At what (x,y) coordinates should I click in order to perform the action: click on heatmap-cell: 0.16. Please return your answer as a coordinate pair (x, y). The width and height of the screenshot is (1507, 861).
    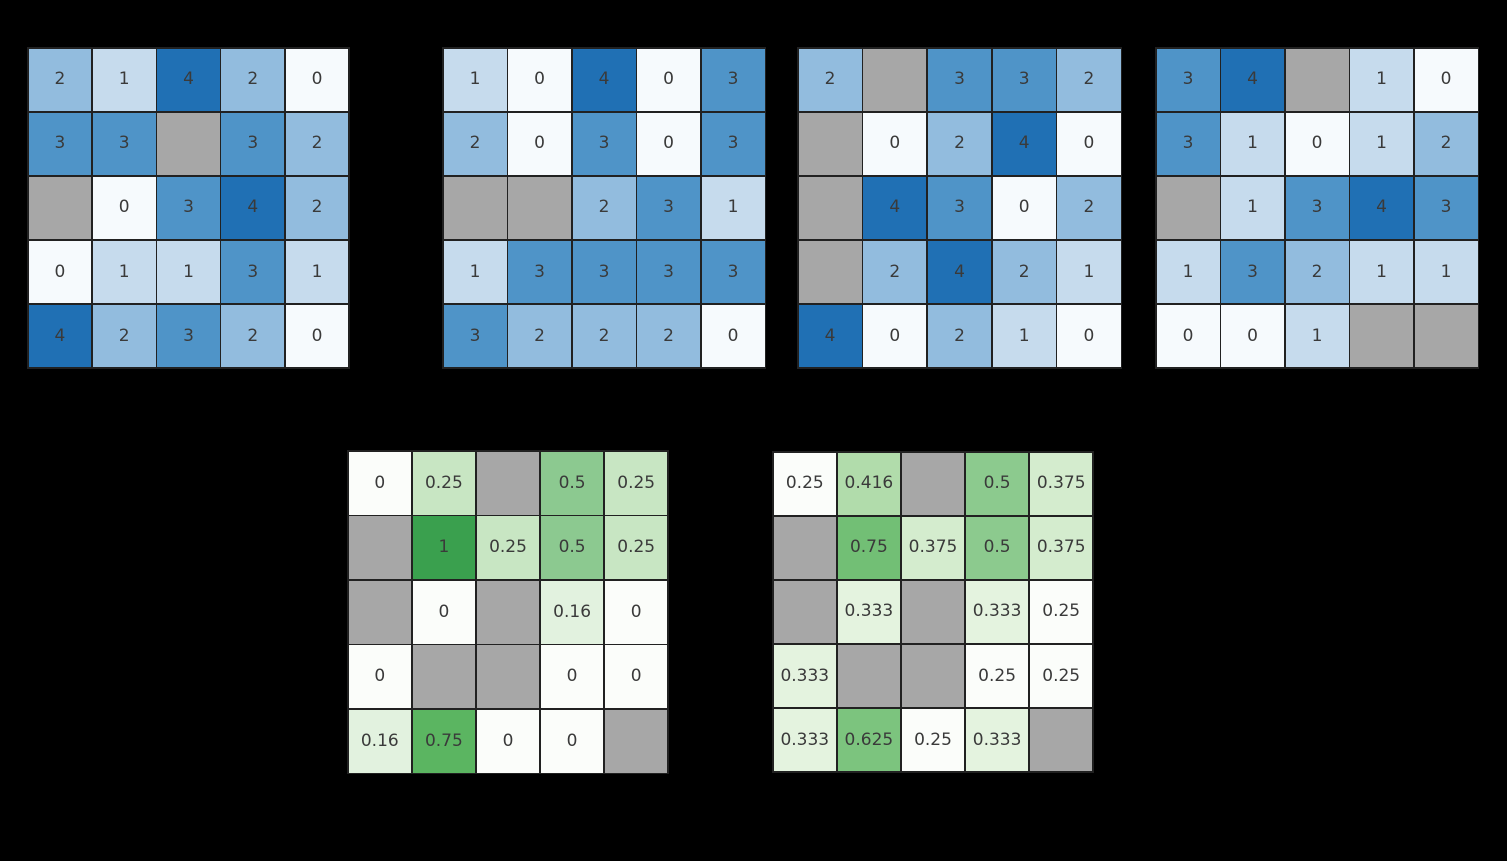
    Looking at the image, I should click on (380, 741).